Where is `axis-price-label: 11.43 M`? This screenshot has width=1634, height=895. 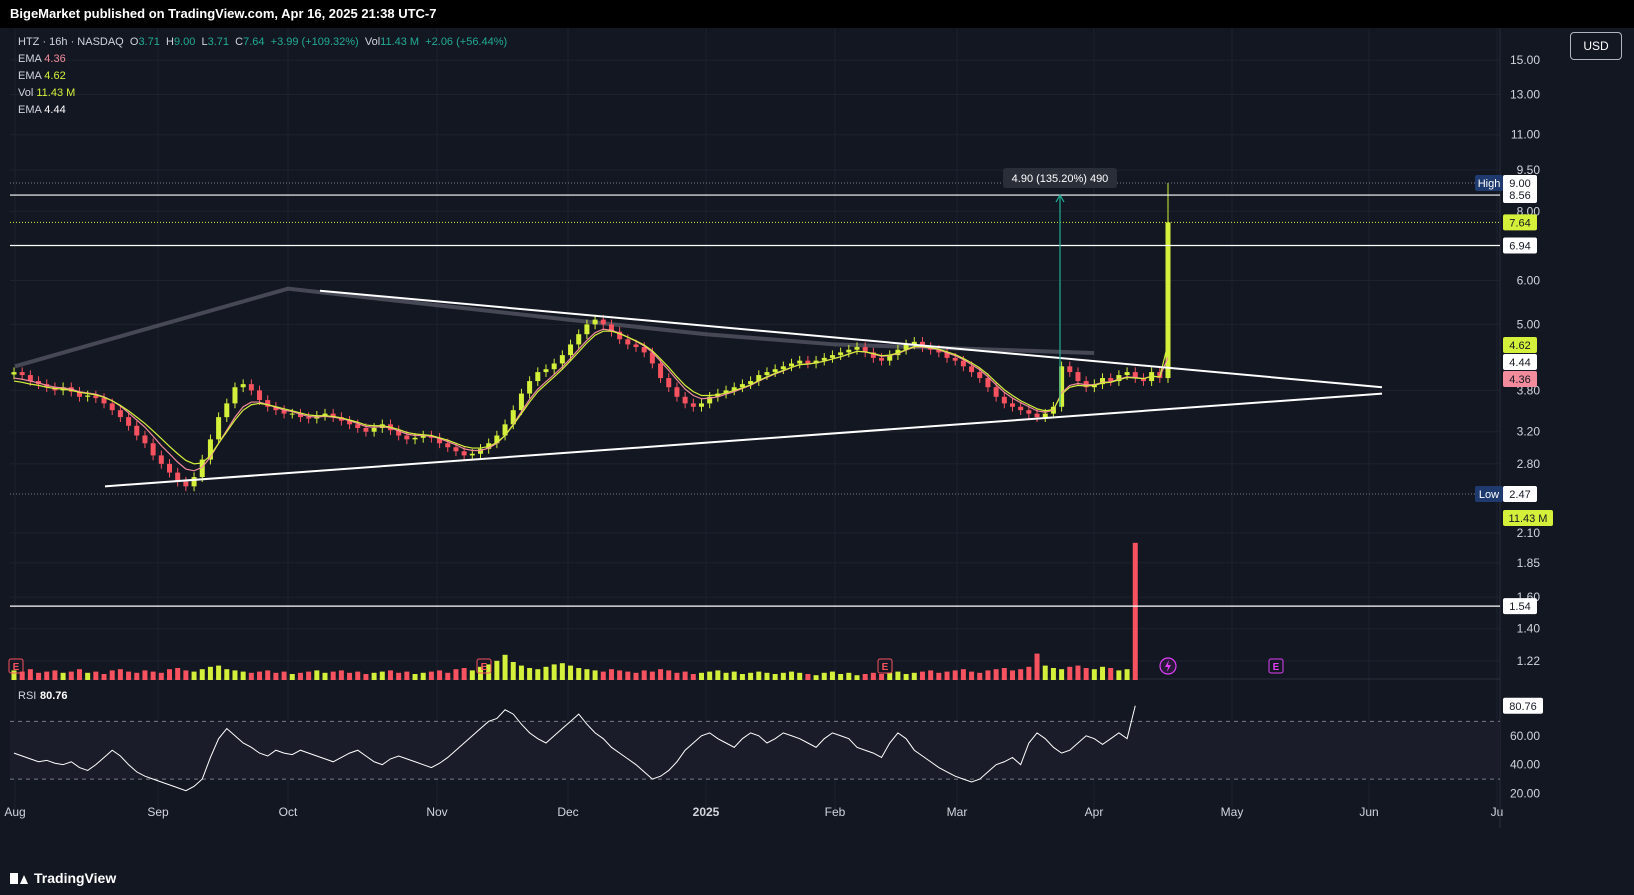
axis-price-label: 11.43 M is located at coordinates (1528, 519).